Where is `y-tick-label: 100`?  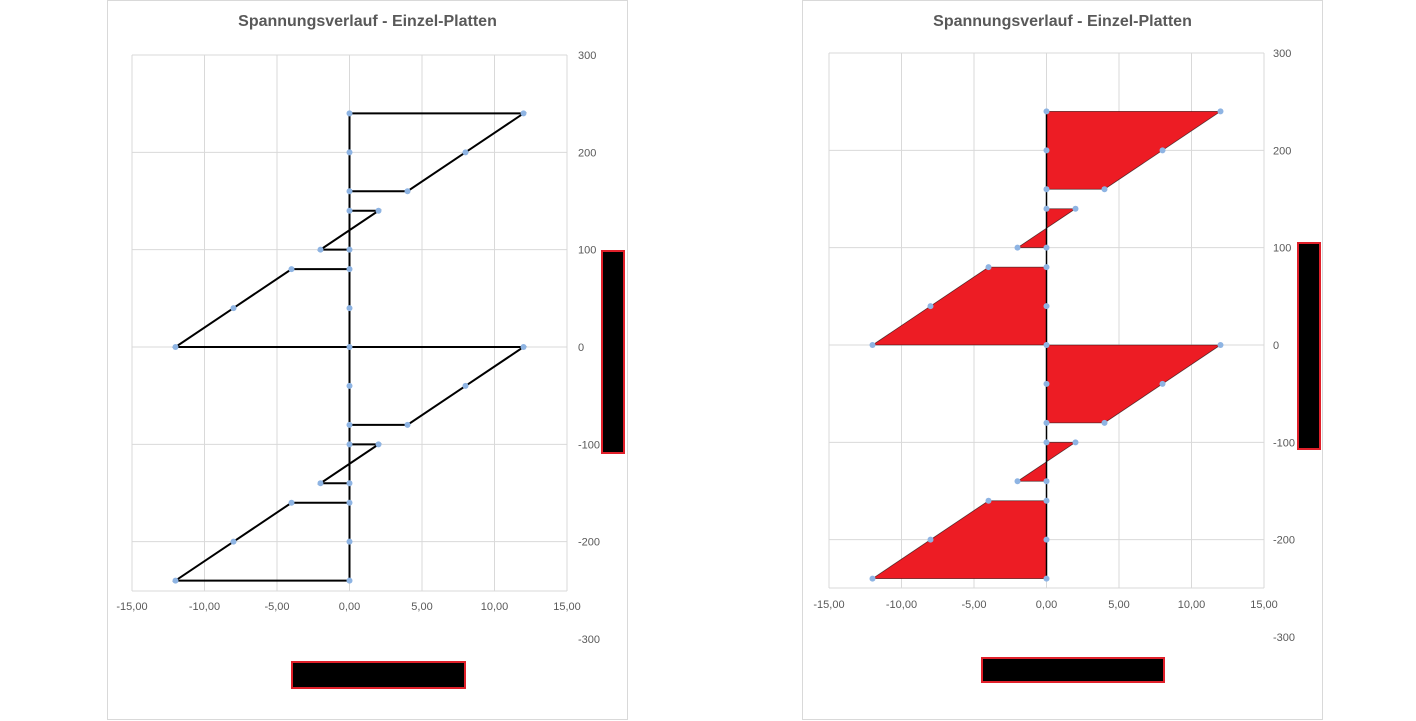 y-tick-label: 100 is located at coordinates (1282, 249).